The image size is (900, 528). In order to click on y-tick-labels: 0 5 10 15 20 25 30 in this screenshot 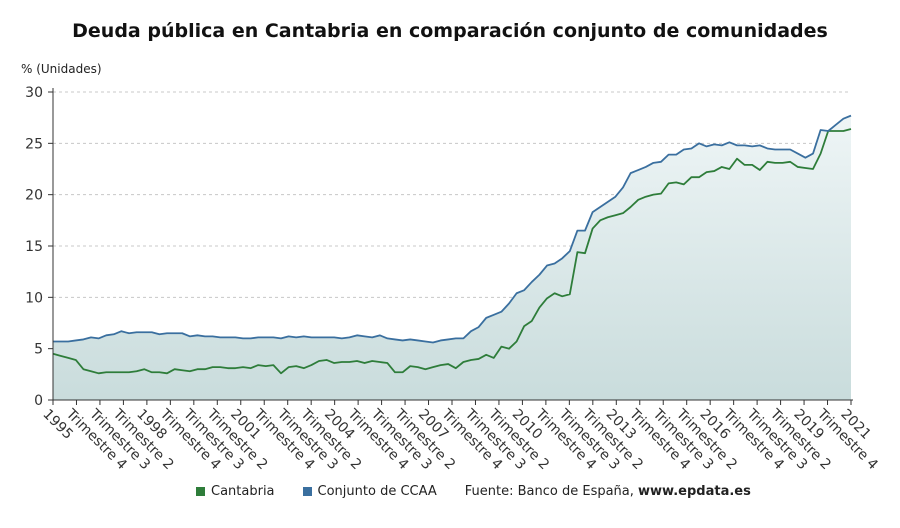, I will do `click(34, 247)`.